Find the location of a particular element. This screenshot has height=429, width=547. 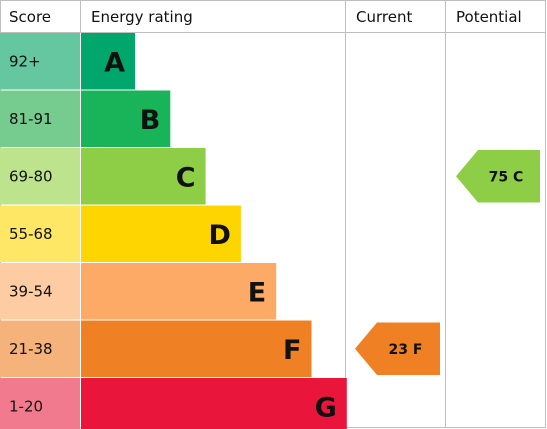

rating-bar-g is located at coordinates (214, 403).